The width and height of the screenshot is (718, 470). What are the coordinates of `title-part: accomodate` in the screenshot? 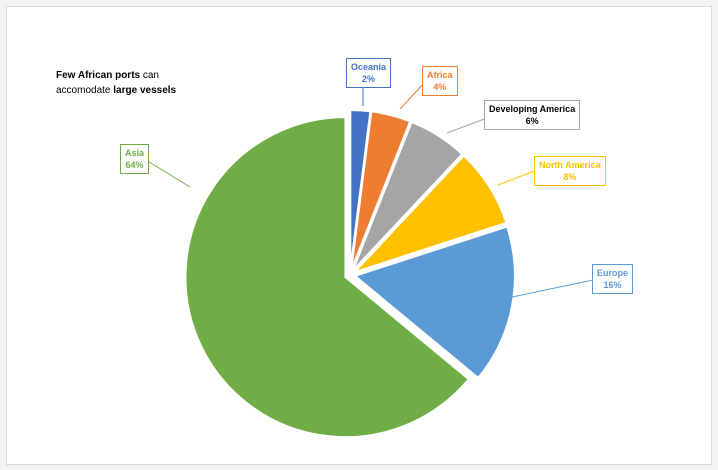 It's located at (85, 90).